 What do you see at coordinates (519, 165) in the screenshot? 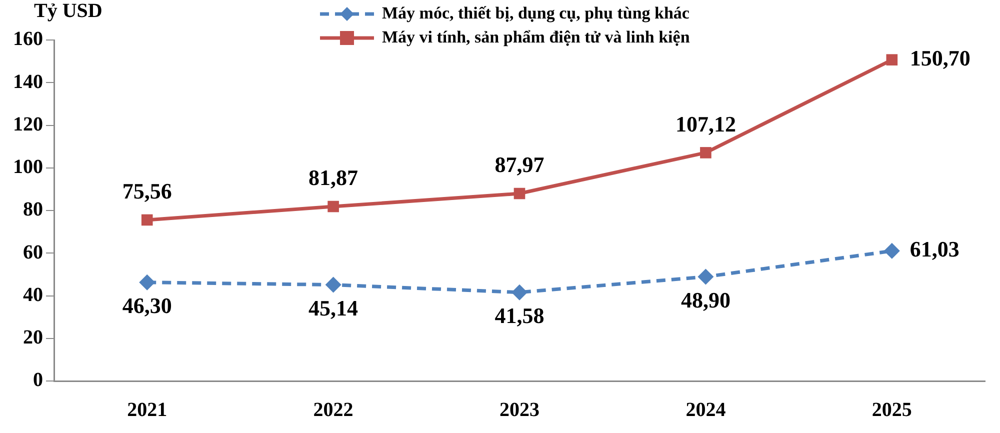
I see `data-label: 87,97` at bounding box center [519, 165].